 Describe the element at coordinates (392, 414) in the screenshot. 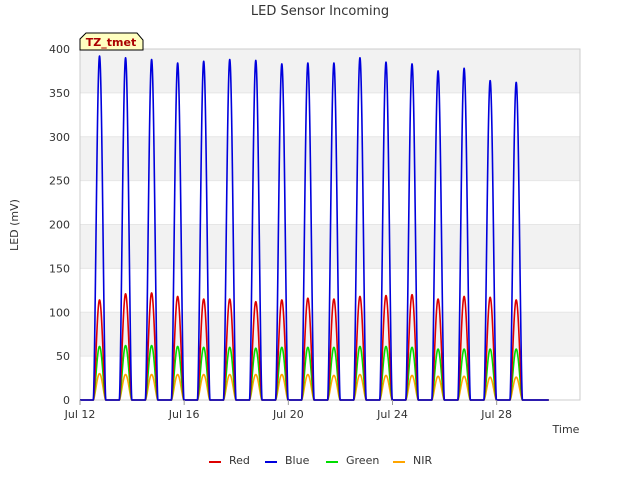

I see `x-tick-label: Jul 24` at that location.